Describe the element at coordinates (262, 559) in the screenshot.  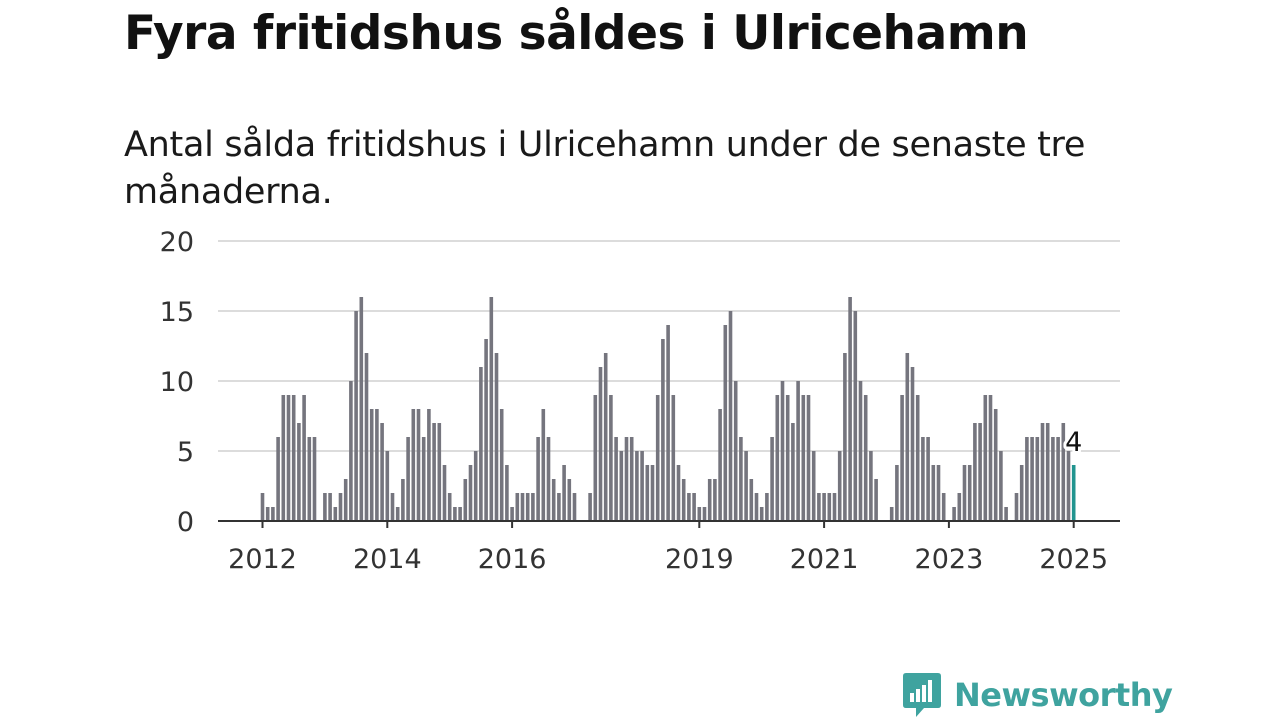
I see `x-tick-label: 2012` at that location.